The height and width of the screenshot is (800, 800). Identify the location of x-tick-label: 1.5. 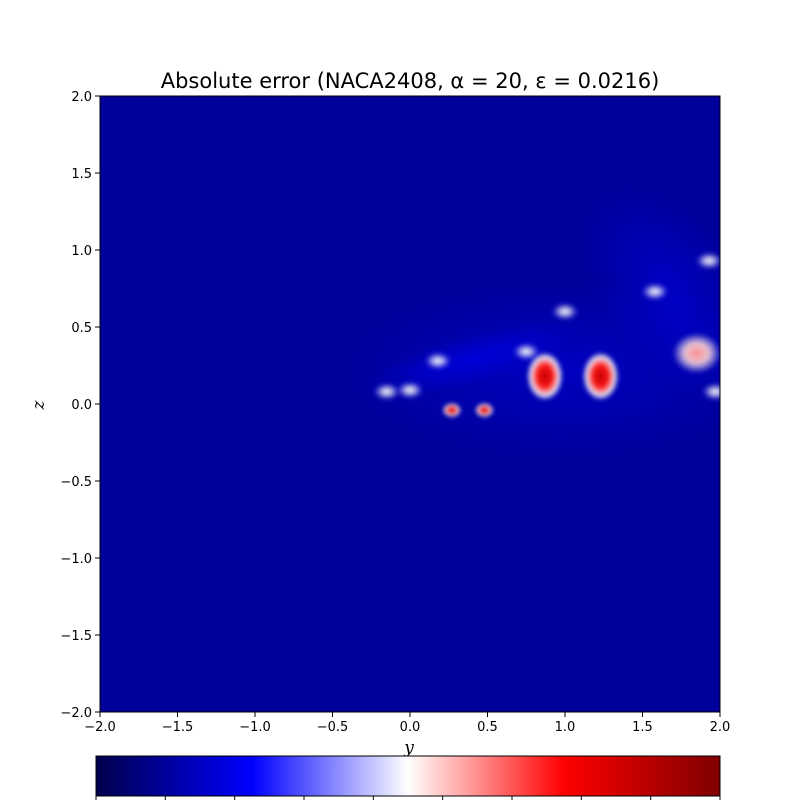
(642, 727).